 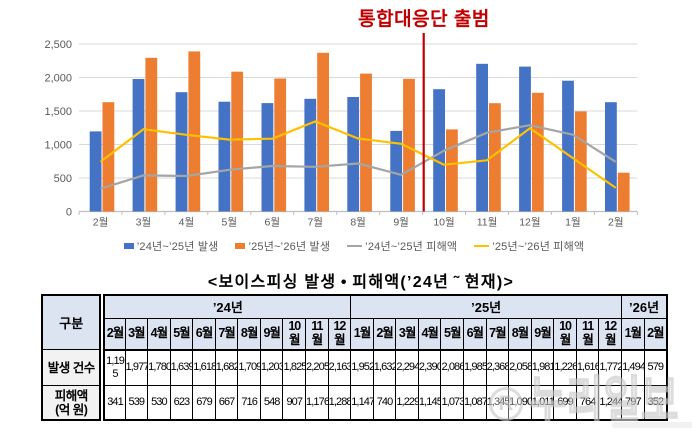 What do you see at coordinates (273, 223) in the screenshot?
I see `svg-text: 6월` at bounding box center [273, 223].